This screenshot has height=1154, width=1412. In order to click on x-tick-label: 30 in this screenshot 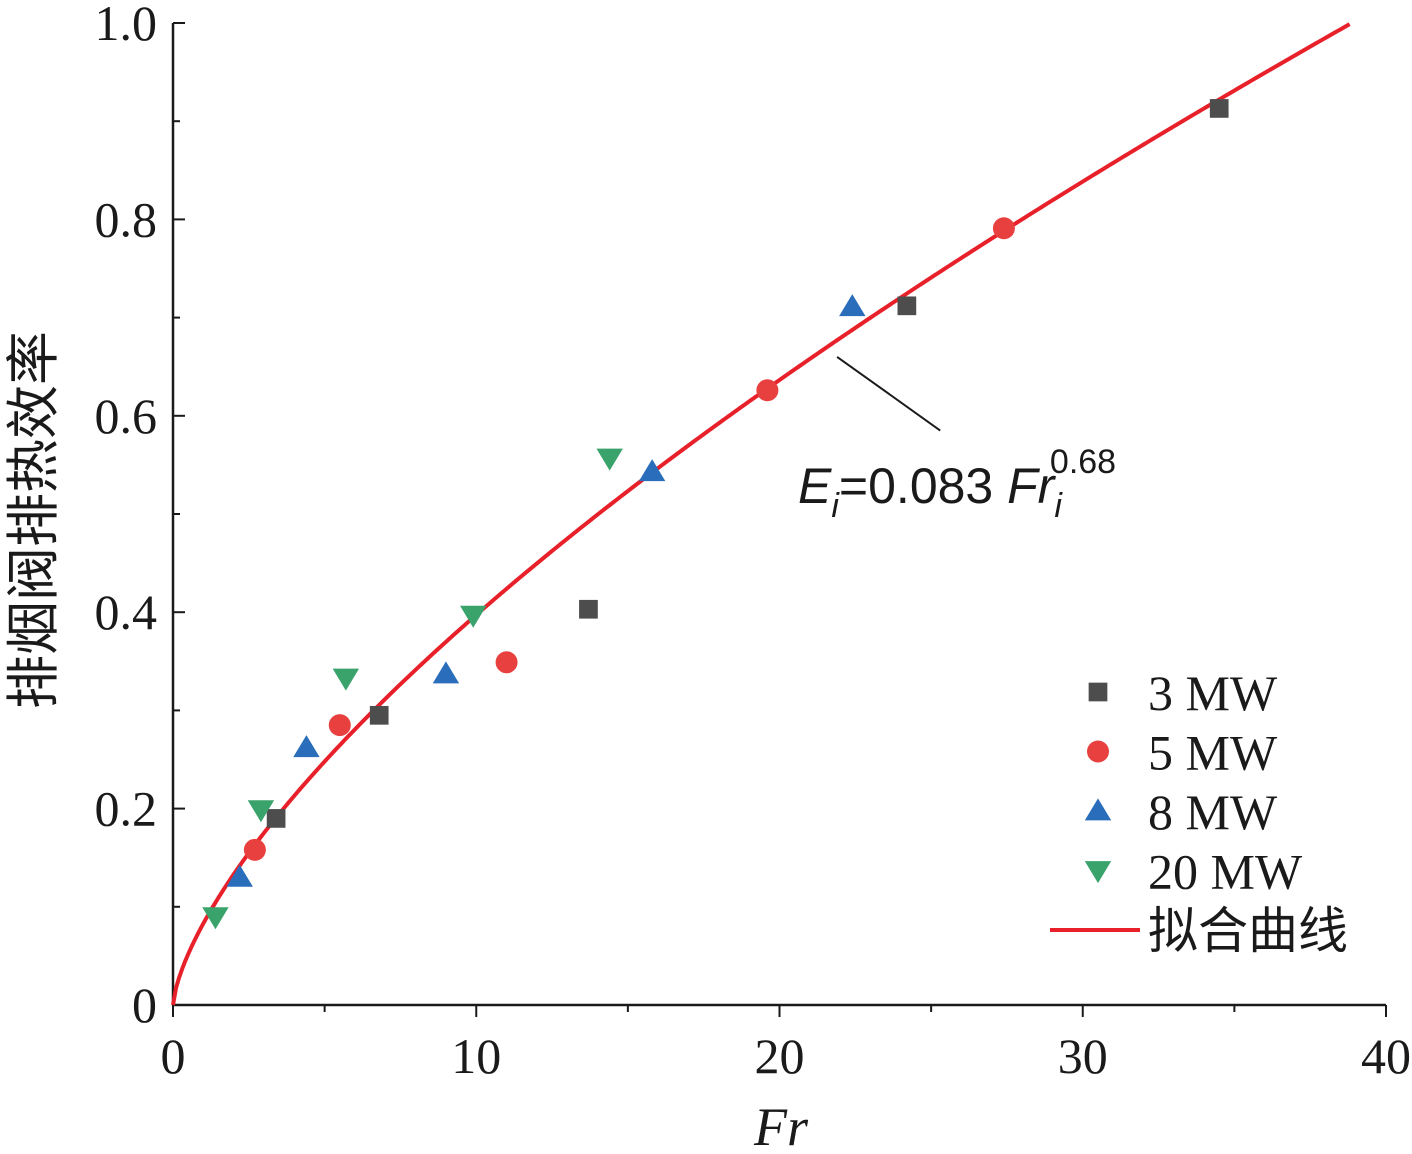, I will do `click(1083, 1056)`.